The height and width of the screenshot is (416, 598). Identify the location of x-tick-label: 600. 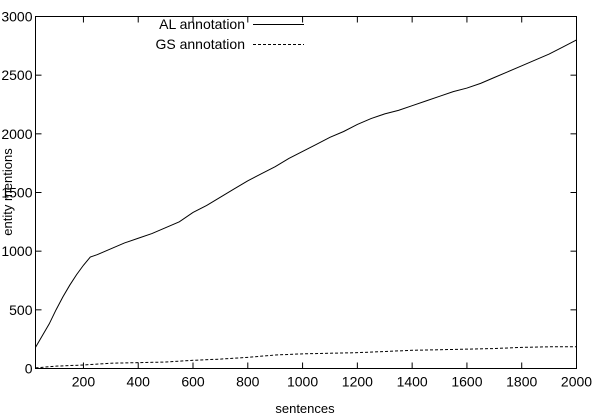
(193, 382).